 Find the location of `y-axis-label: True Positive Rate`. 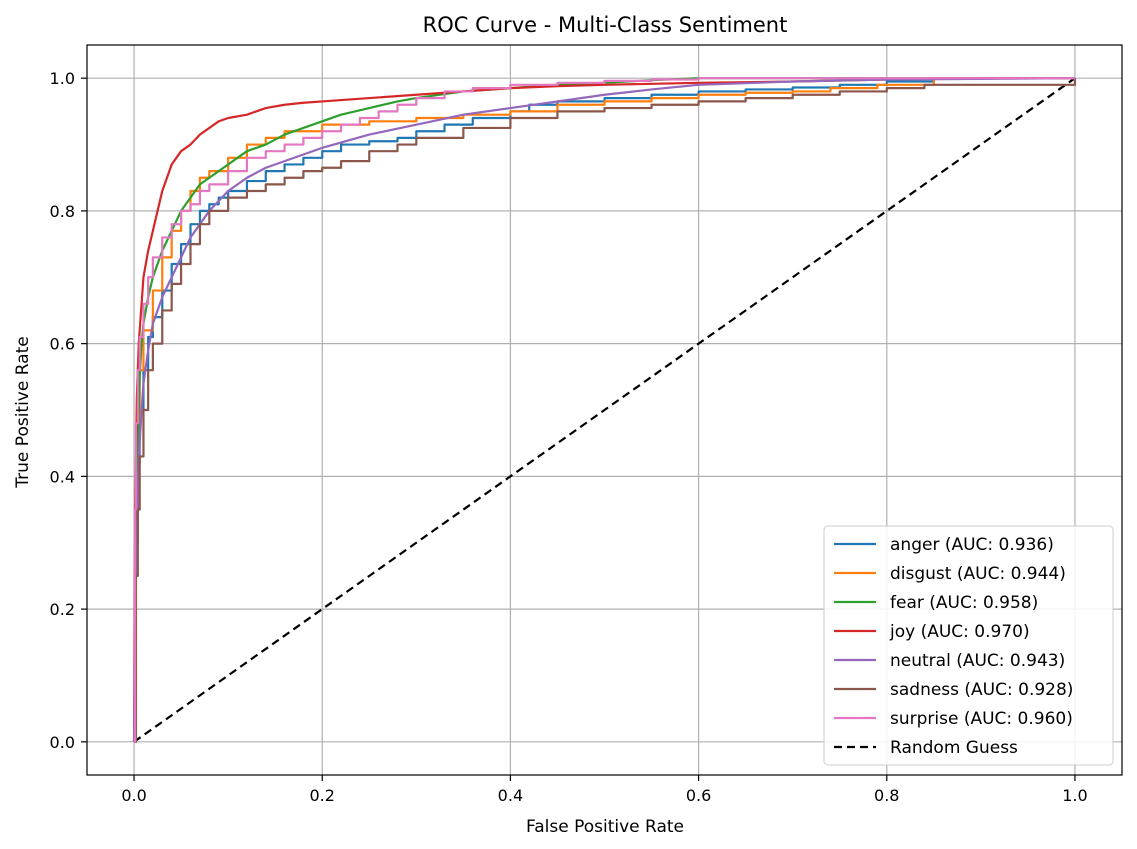

y-axis-label: True Positive Rate is located at coordinates (23, 412).